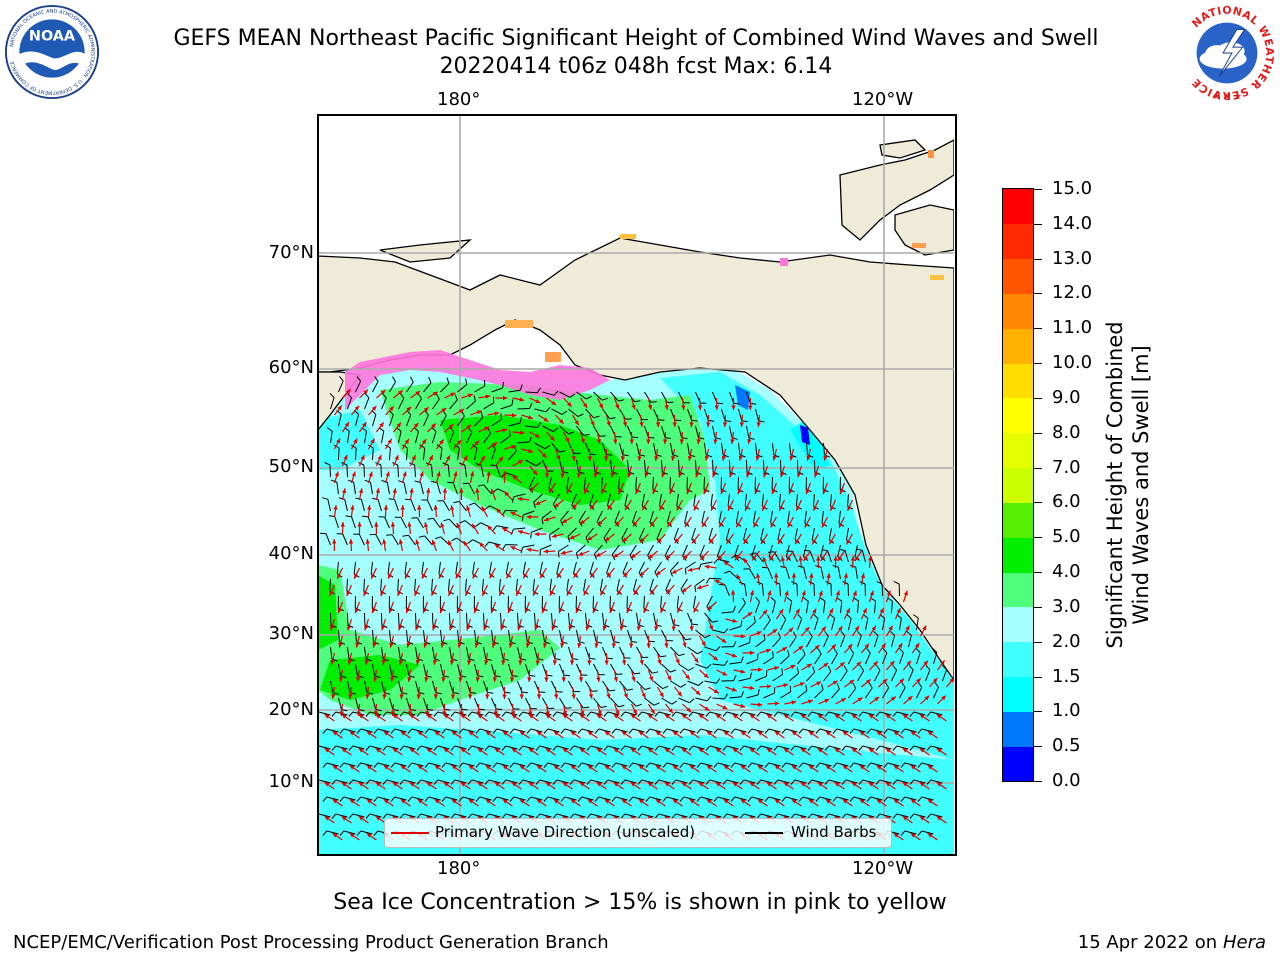 The width and height of the screenshot is (1280, 960). What do you see at coordinates (1244, 942) in the screenshot?
I see `run-machine: Hera` at bounding box center [1244, 942].